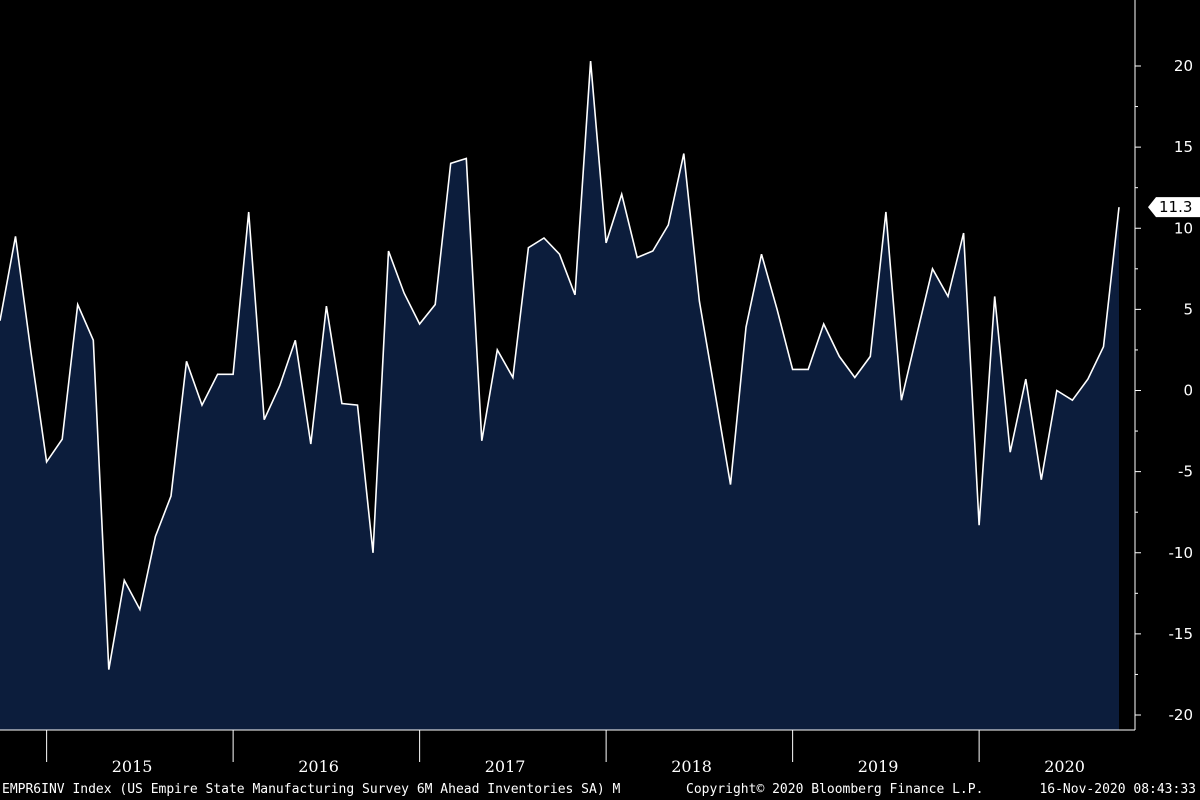 The image size is (1200, 800). What do you see at coordinates (565, 753) in the screenshot?
I see `x-axis-ticks: 2015 2016 2017 2018 2019 2020` at bounding box center [565, 753].